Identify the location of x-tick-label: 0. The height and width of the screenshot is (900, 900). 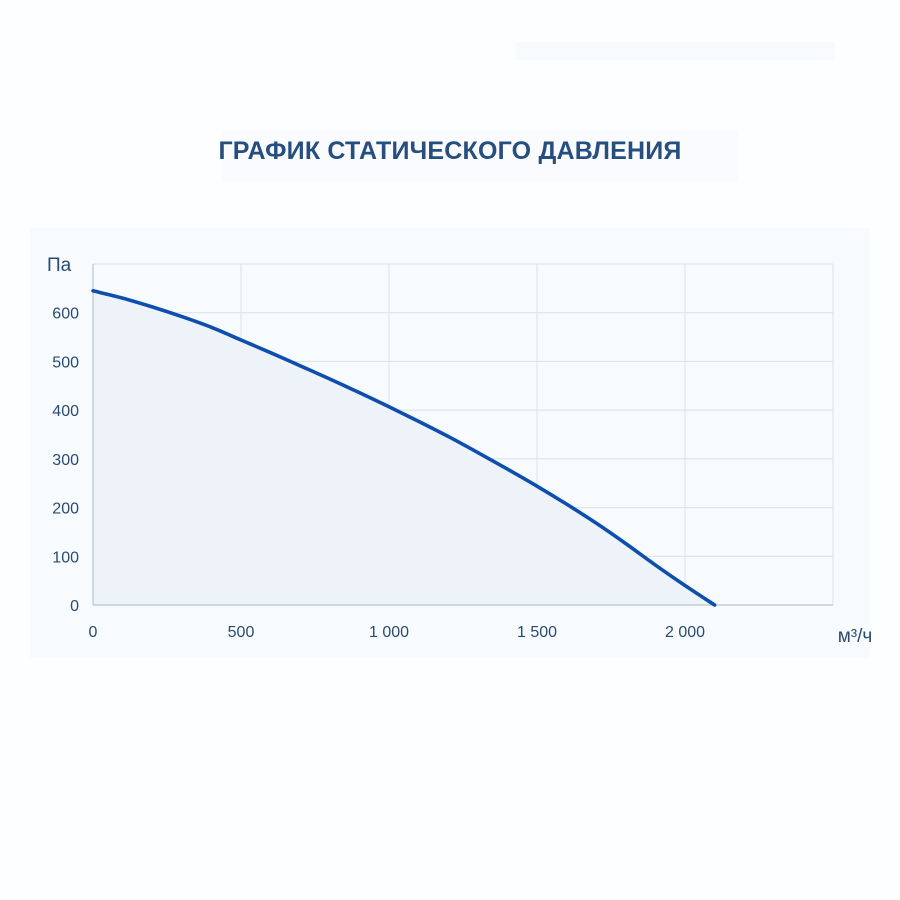
(93, 632).